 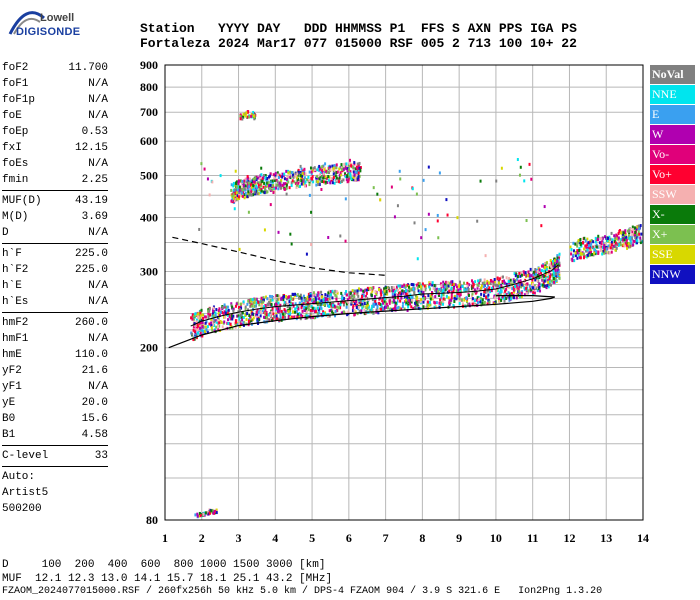 I want to click on param-value: N/A, so click(x=98, y=84).